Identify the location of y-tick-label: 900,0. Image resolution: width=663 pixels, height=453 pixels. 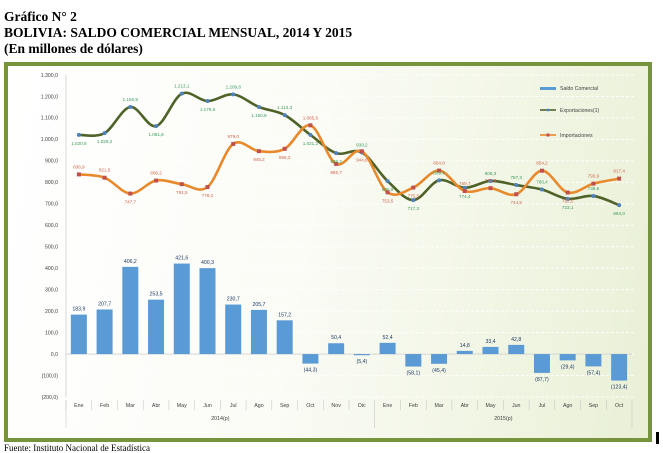
(51, 162).